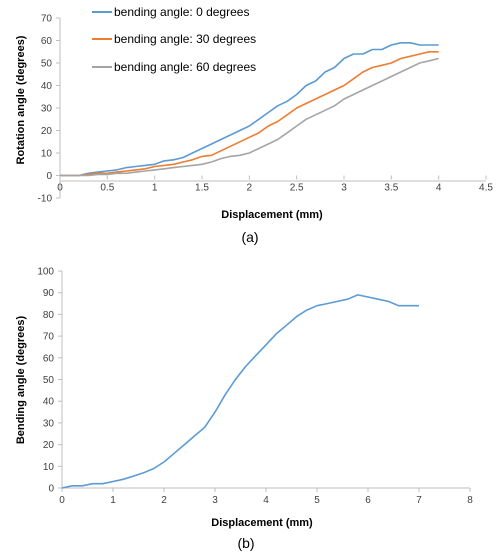 The image size is (496, 554). I want to click on x-tick-label: 6, so click(368, 500).